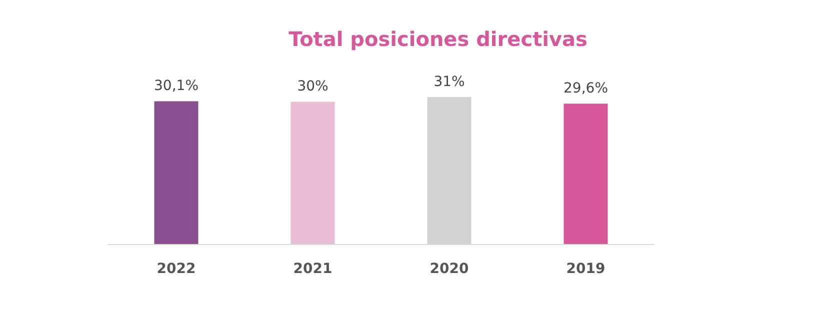 The width and height of the screenshot is (813, 333). What do you see at coordinates (312, 269) in the screenshot?
I see `x-tick-label: 2021` at bounding box center [312, 269].